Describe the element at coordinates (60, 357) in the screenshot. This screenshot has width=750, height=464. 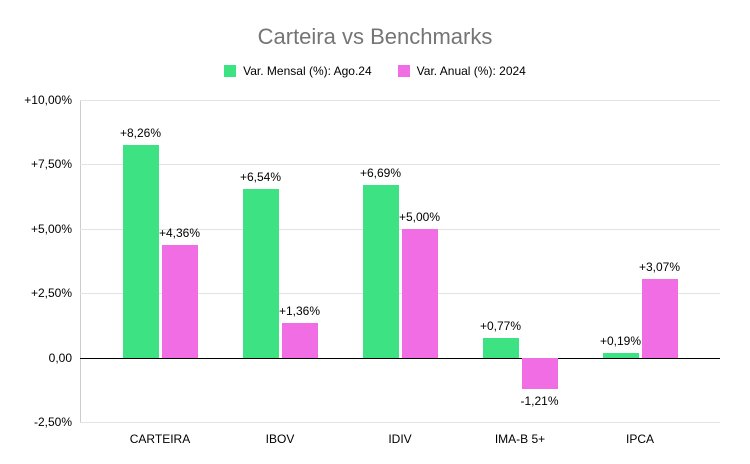
I see `y-tick-label: 0,00` at that location.